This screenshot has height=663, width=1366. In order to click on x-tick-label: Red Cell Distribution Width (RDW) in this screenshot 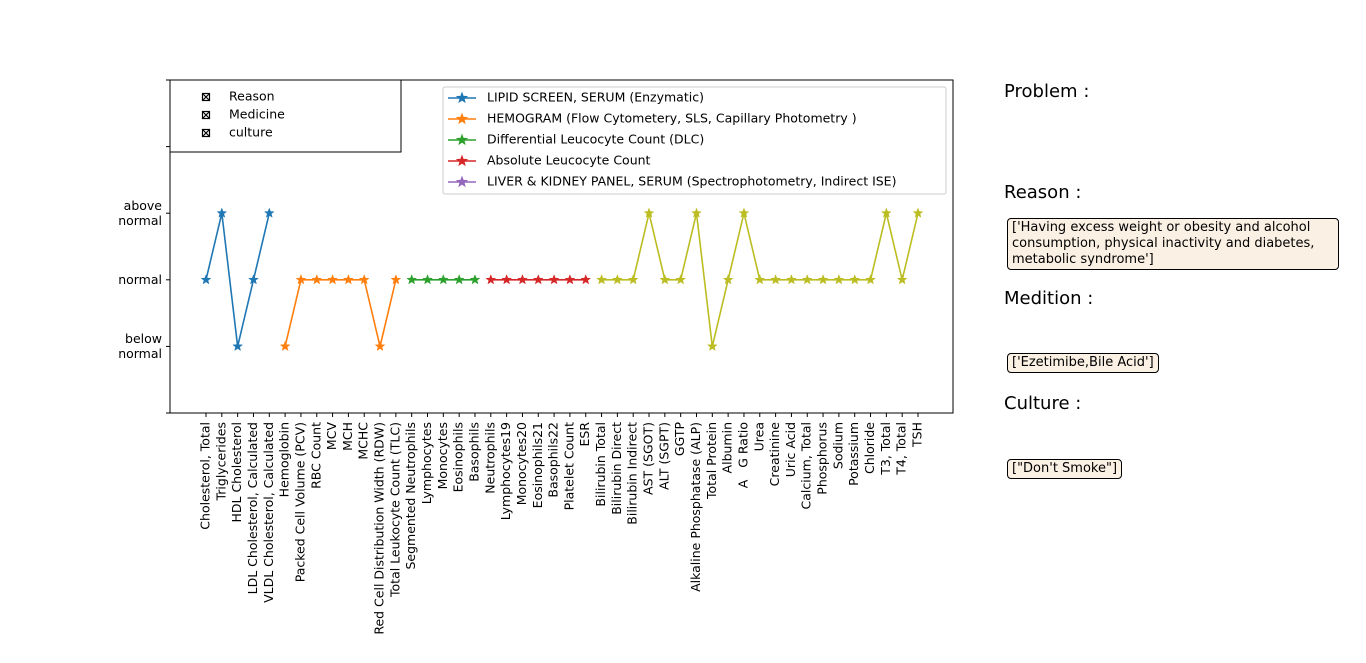, I will do `click(379, 528)`.